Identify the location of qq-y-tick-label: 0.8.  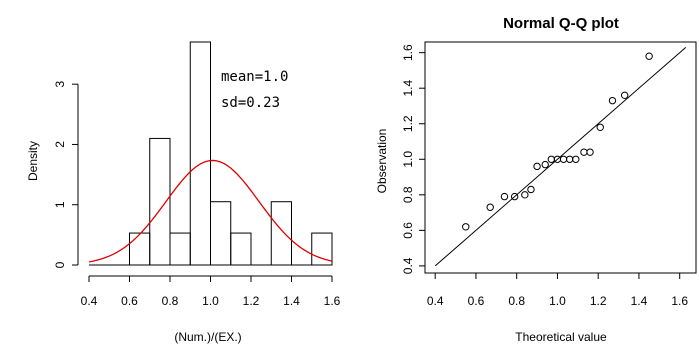
(408, 194).